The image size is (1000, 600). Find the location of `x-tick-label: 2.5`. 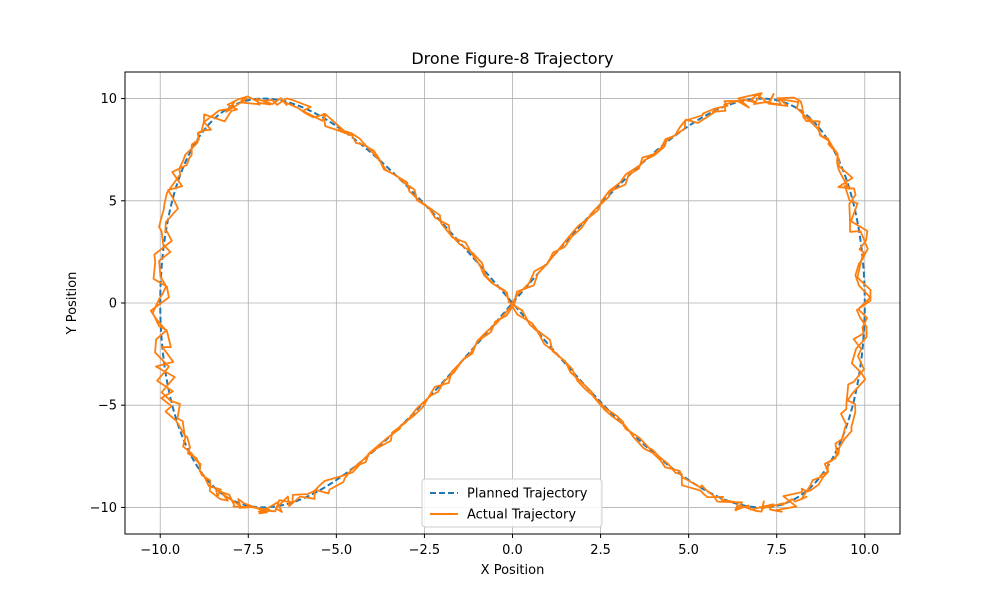

x-tick-label: 2.5 is located at coordinates (600, 550).